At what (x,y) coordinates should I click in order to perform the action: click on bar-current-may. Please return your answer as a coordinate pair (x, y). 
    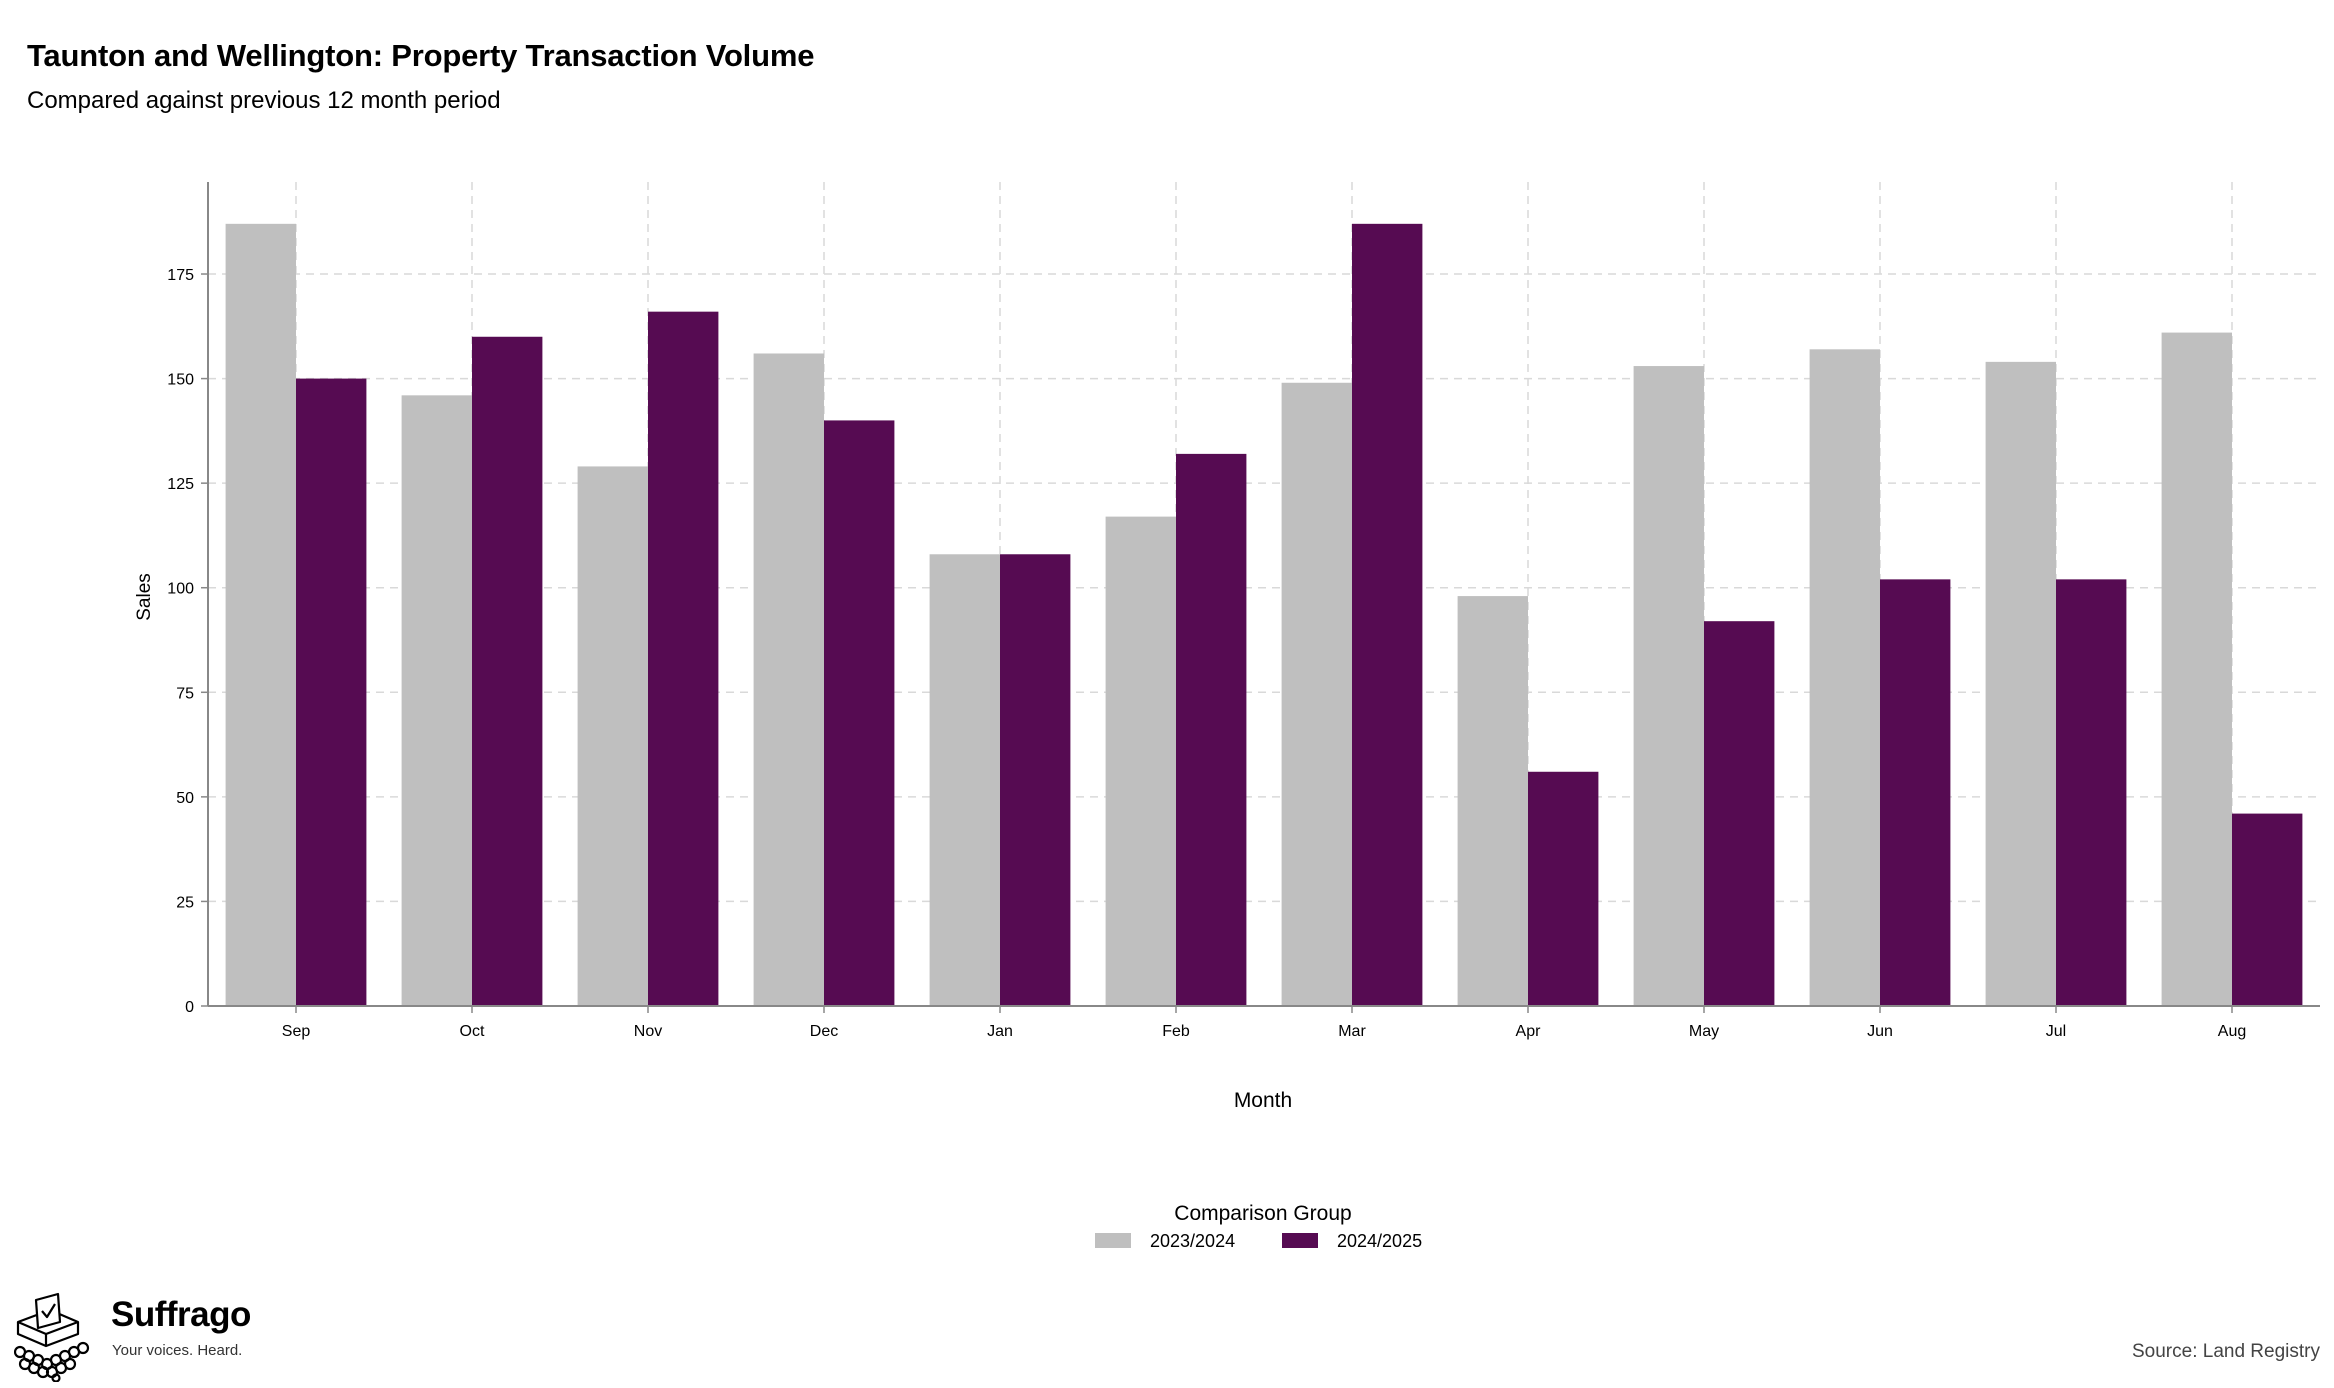
    Looking at the image, I should click on (1739, 813).